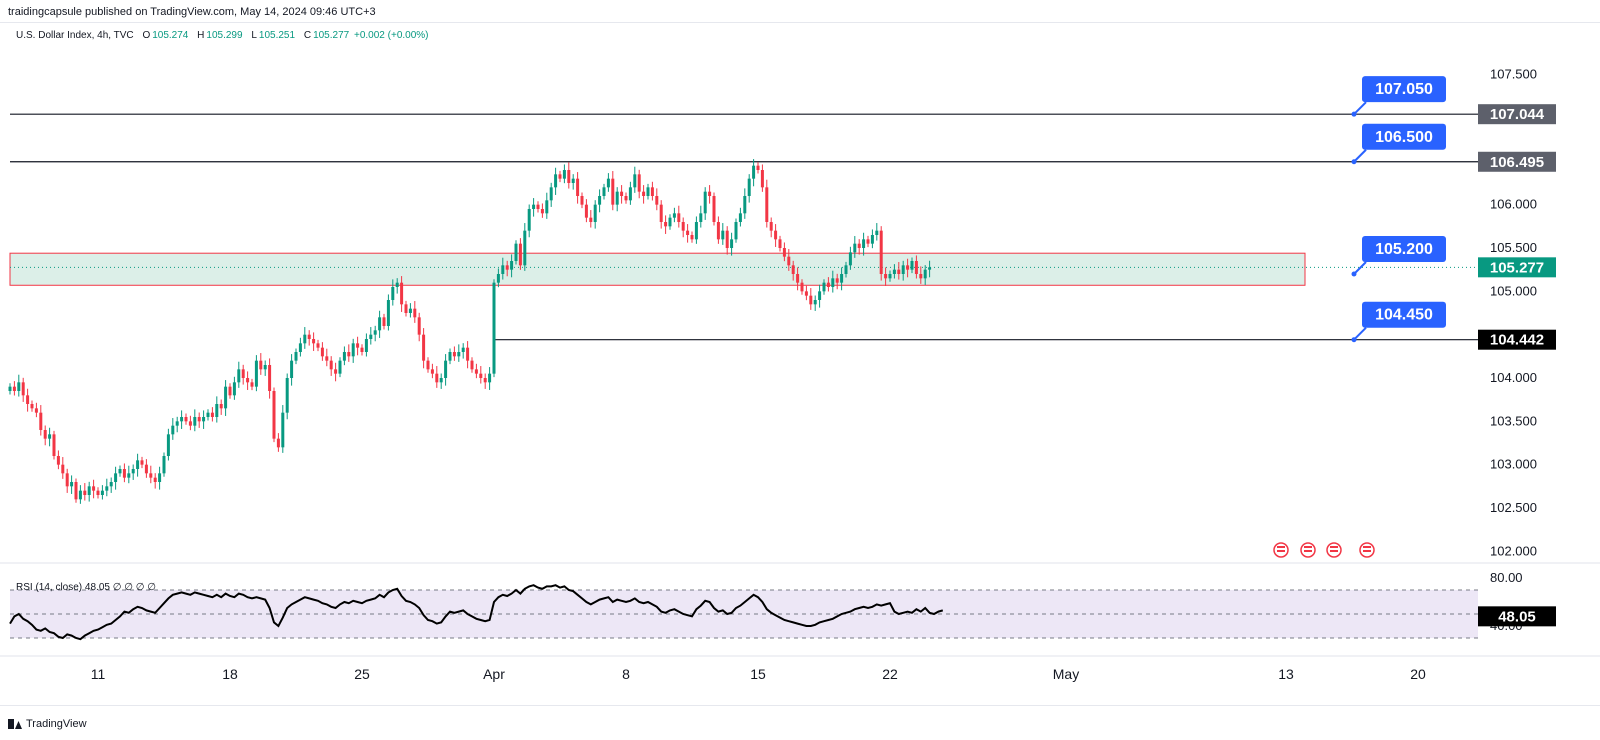 The image size is (1600, 740). Describe the element at coordinates (230, 674) in the screenshot. I see `time-axis-tick: 18` at that location.